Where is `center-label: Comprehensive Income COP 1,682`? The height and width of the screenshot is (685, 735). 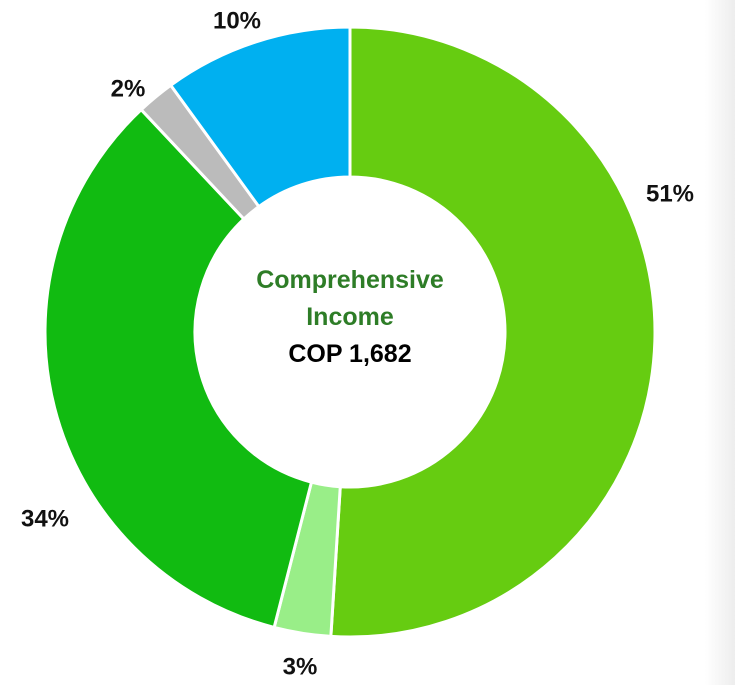
center-label: Comprehensive Income COP 1,682 is located at coordinates (350, 317).